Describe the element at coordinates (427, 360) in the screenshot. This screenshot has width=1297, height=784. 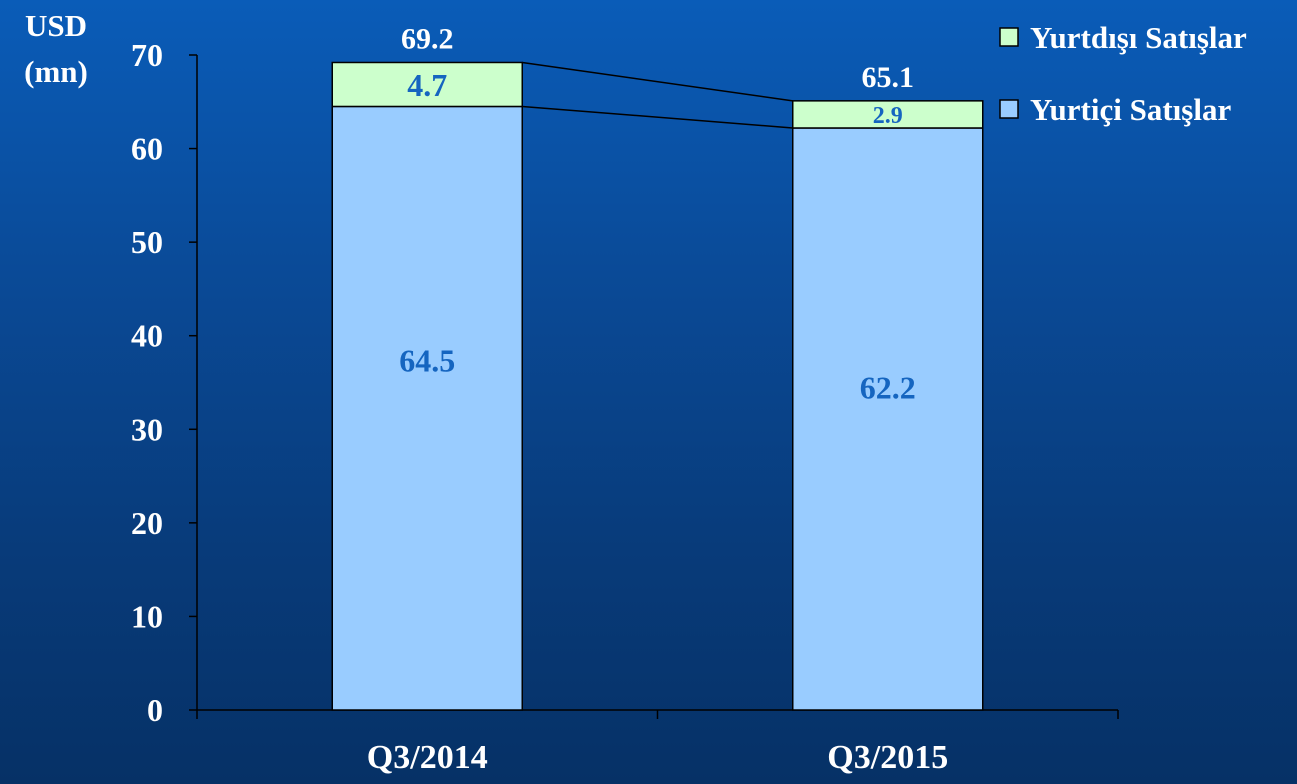
I see `segment-value-label: 64.5` at that location.